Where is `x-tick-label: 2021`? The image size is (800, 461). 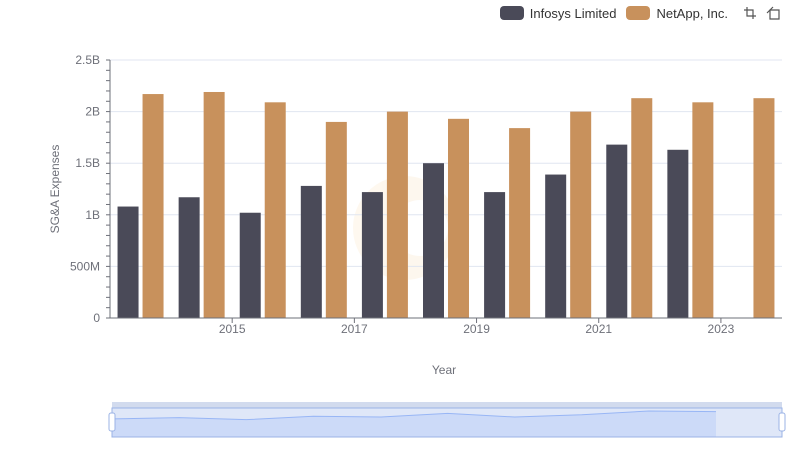 x-tick-label: 2021 is located at coordinates (598, 329).